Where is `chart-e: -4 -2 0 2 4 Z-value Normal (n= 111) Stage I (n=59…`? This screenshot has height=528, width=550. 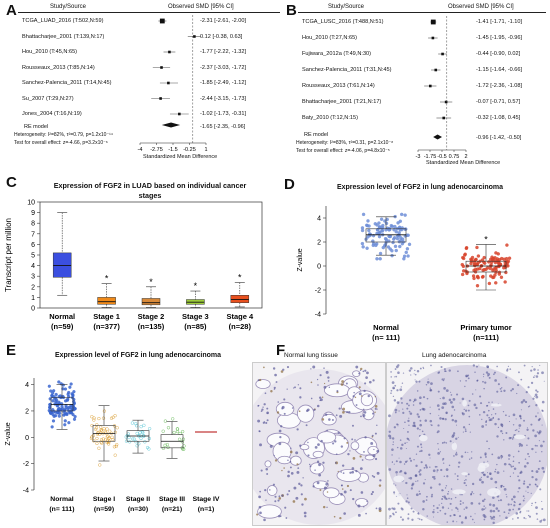
chart-e: -4 -2 0 2 4 Z-value Normal (n= 111) Stage I (n=59… is located at coordinates (112, 445).